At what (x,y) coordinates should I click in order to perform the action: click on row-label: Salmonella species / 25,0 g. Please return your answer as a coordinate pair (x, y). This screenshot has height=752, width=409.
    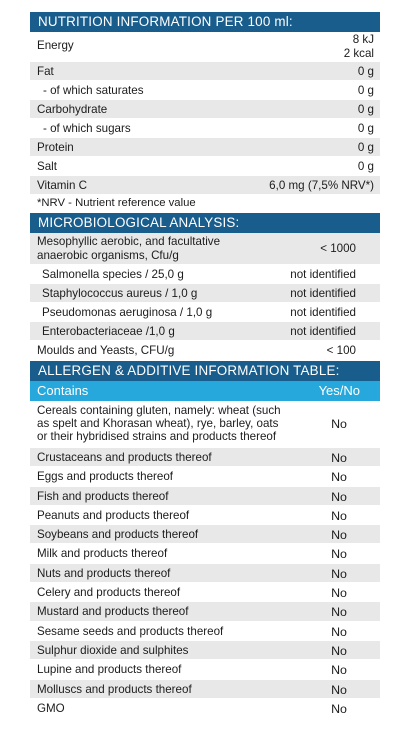
    Looking at the image, I should click on (113, 274).